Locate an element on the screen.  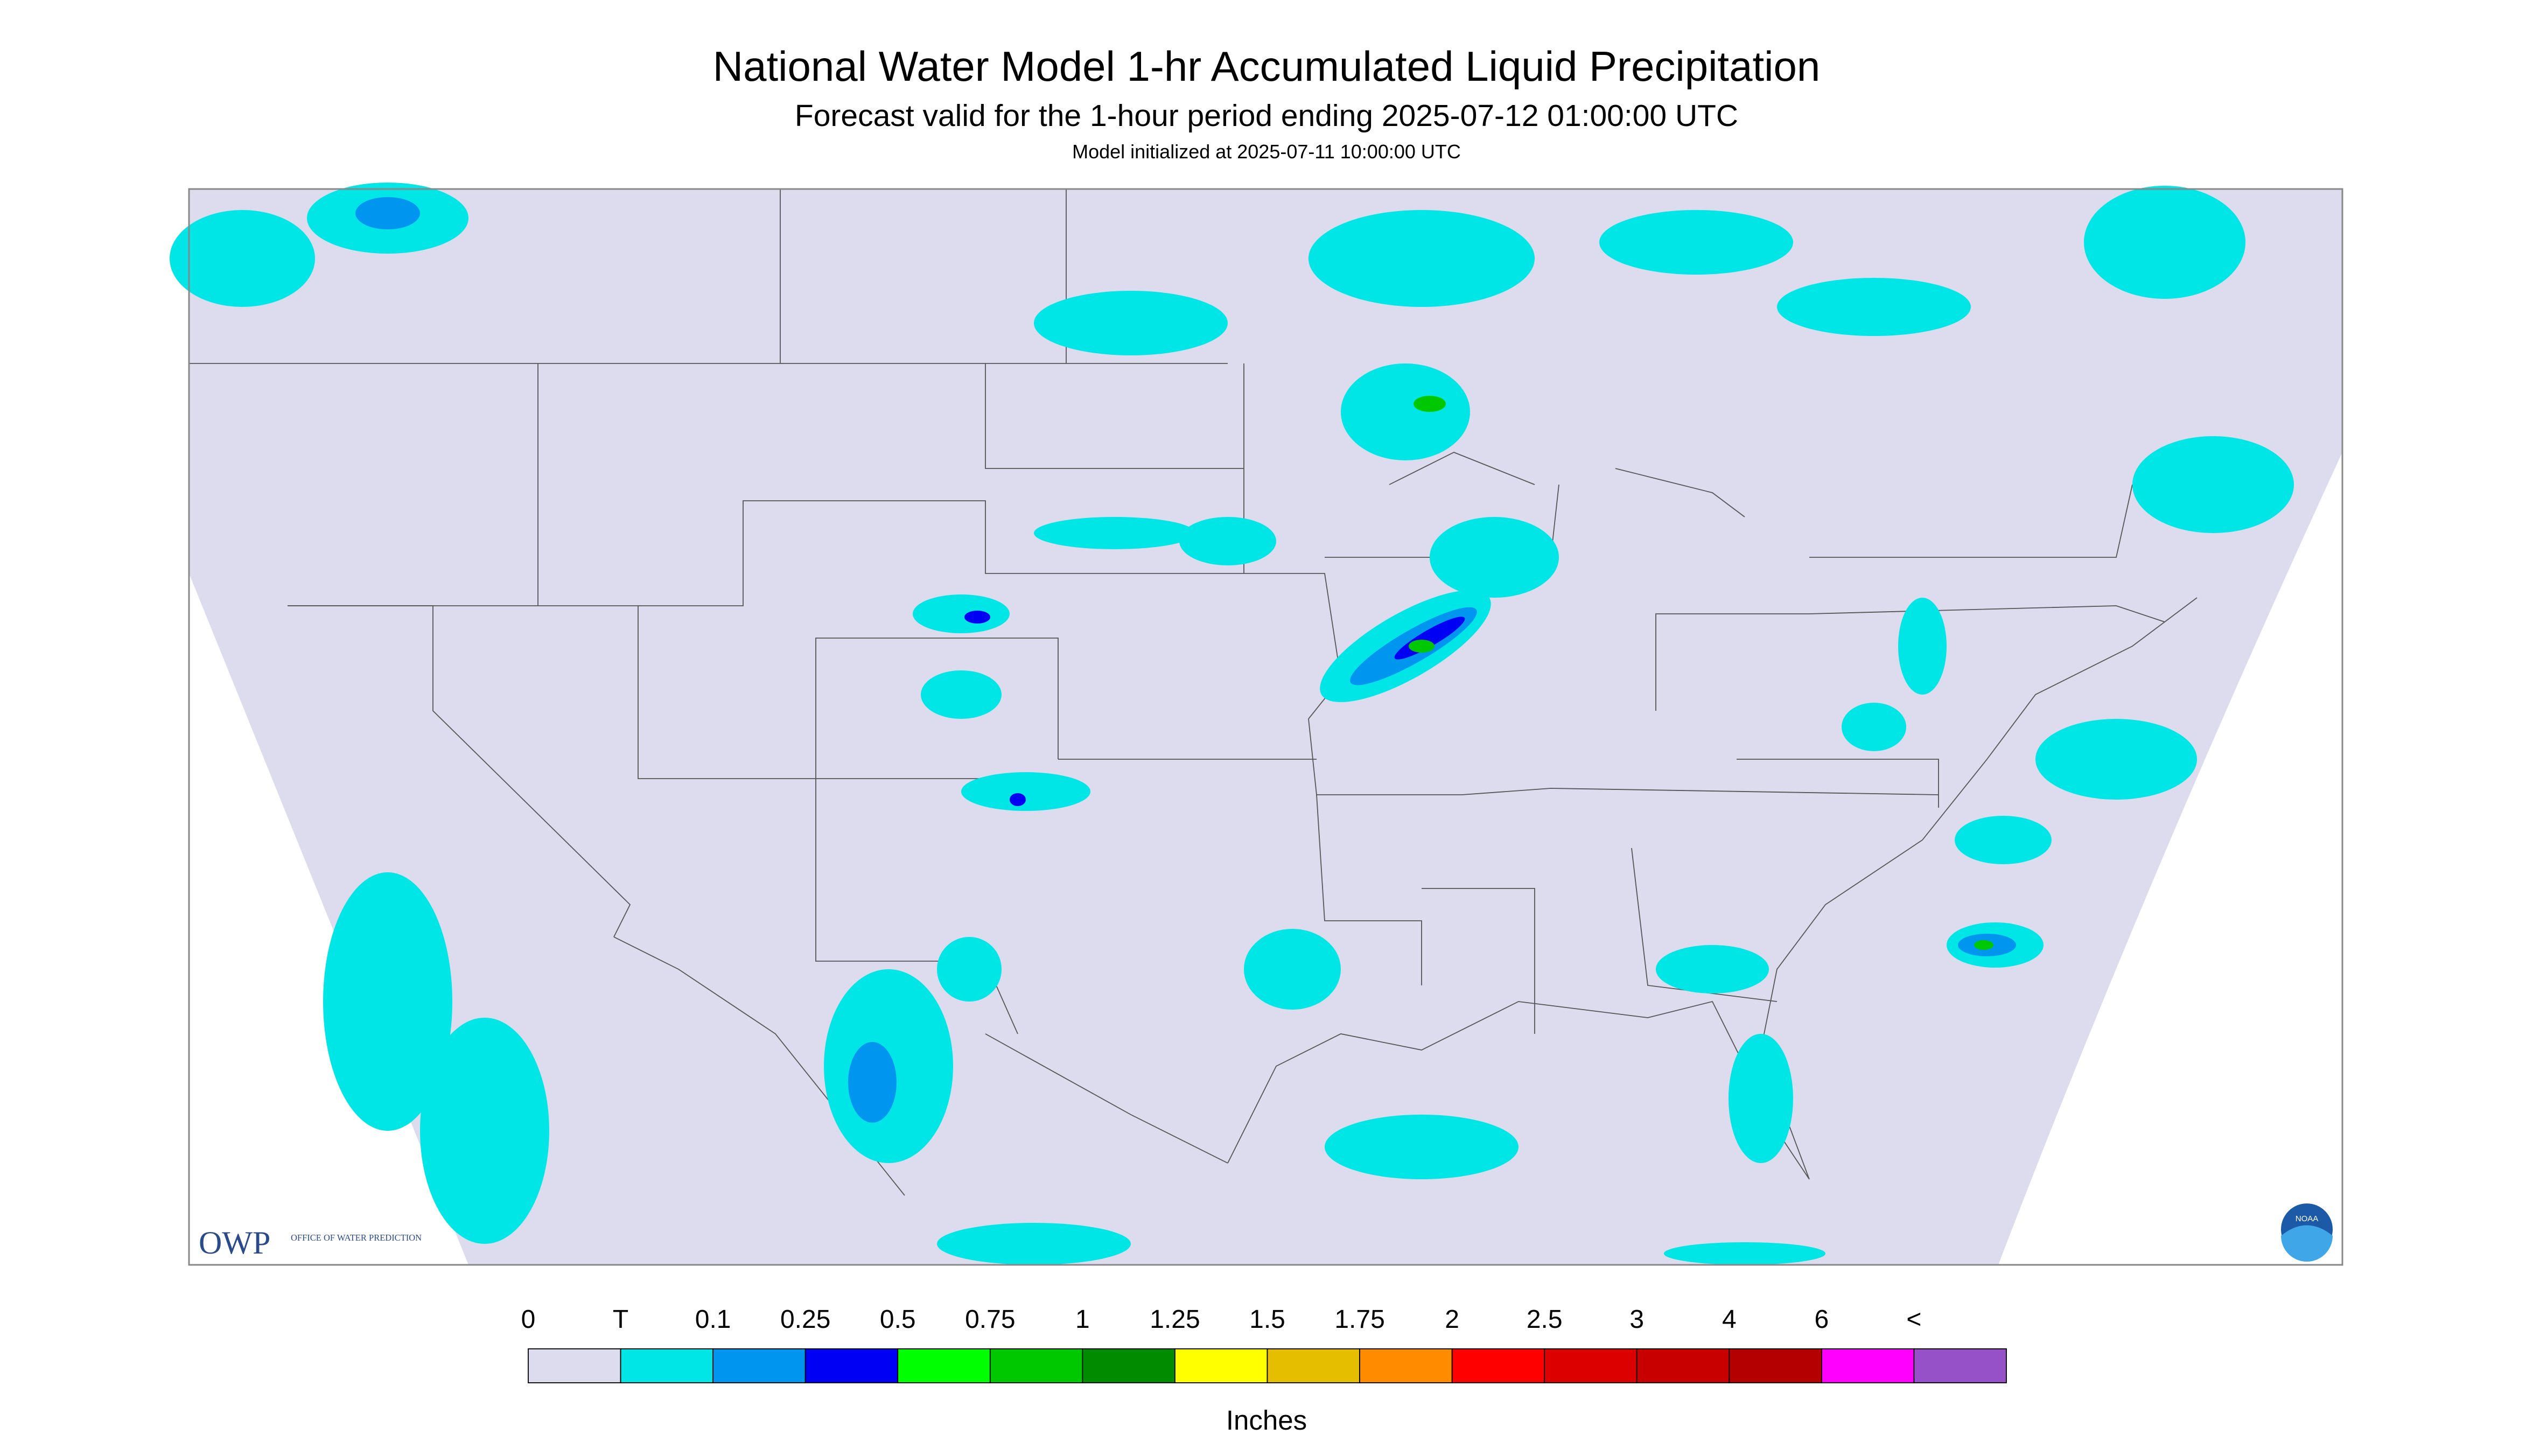
legend-label: 0.5 is located at coordinates (898, 1319).